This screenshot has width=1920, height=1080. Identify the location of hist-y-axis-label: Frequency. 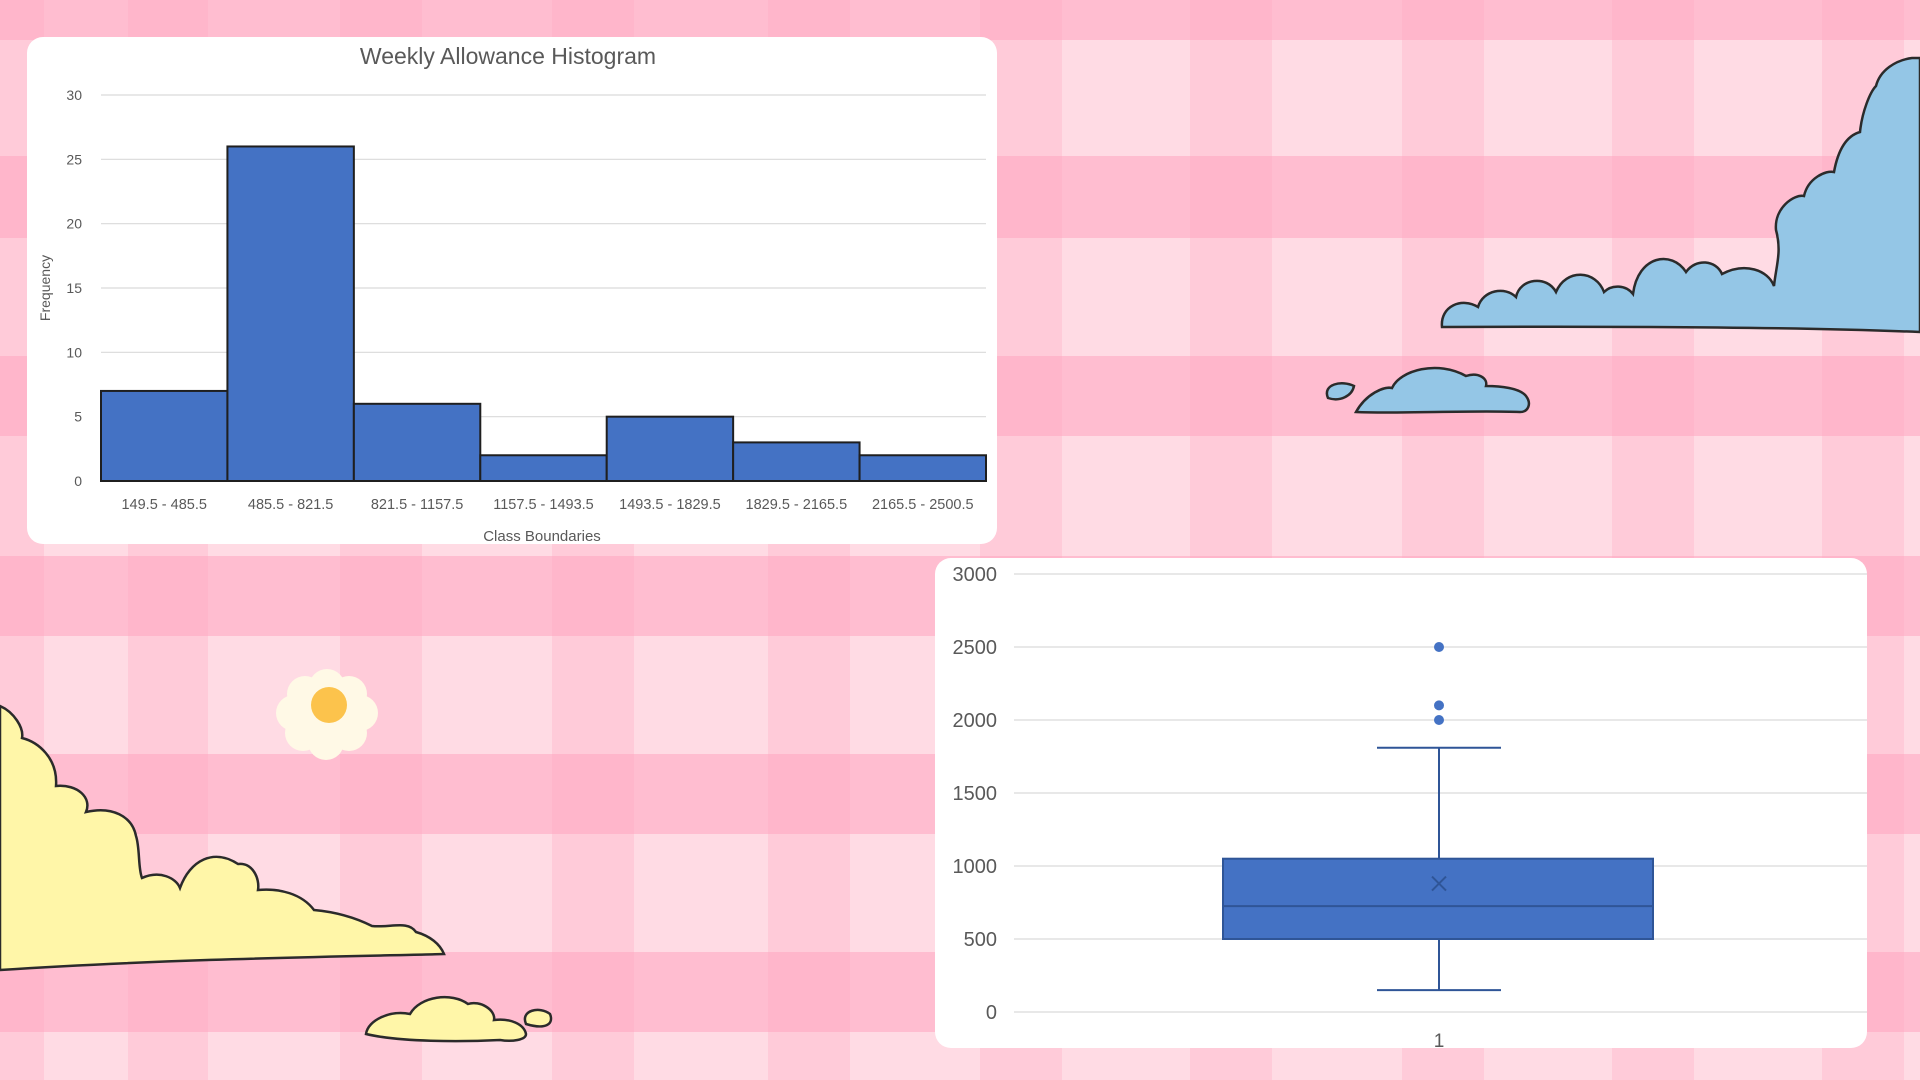
(45, 288).